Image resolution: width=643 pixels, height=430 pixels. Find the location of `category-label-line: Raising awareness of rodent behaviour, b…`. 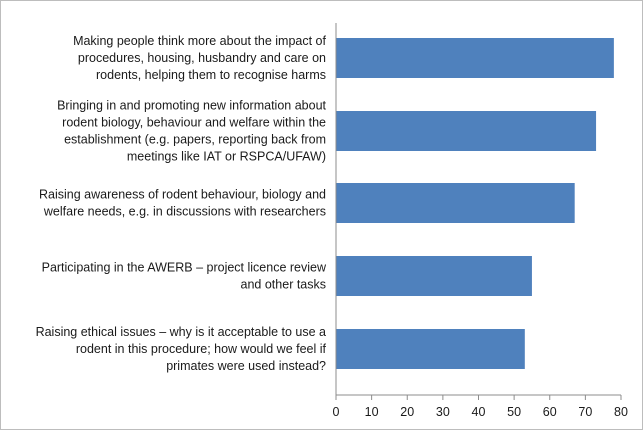

category-label-line: Raising awareness of rodent behaviour, b… is located at coordinates (182, 195).